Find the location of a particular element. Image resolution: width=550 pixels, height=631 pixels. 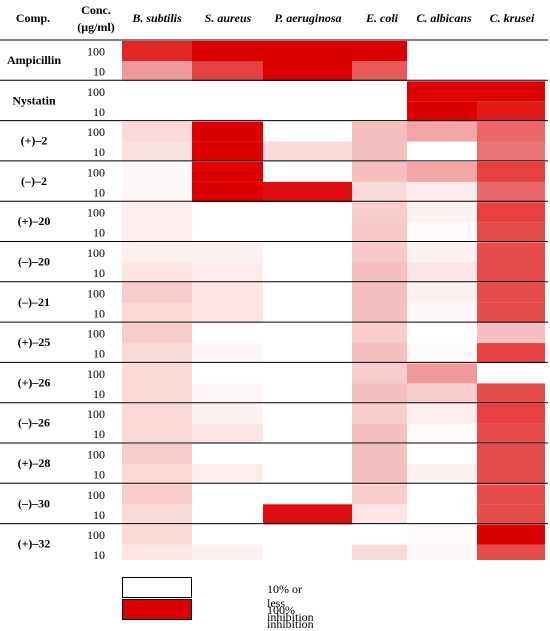

heatmap-cell-plusminus2-10-s-aureus is located at coordinates (227, 151).